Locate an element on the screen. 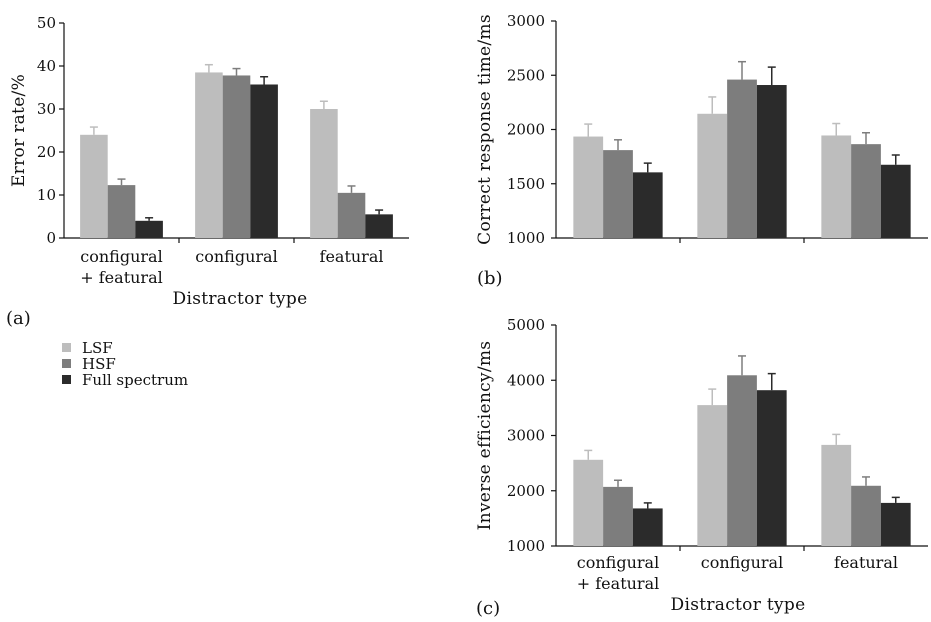 Image resolution: width=931 pixels, height=622 pixels. legend-item-full-spectrum: Full spectrum is located at coordinates (125, 380).